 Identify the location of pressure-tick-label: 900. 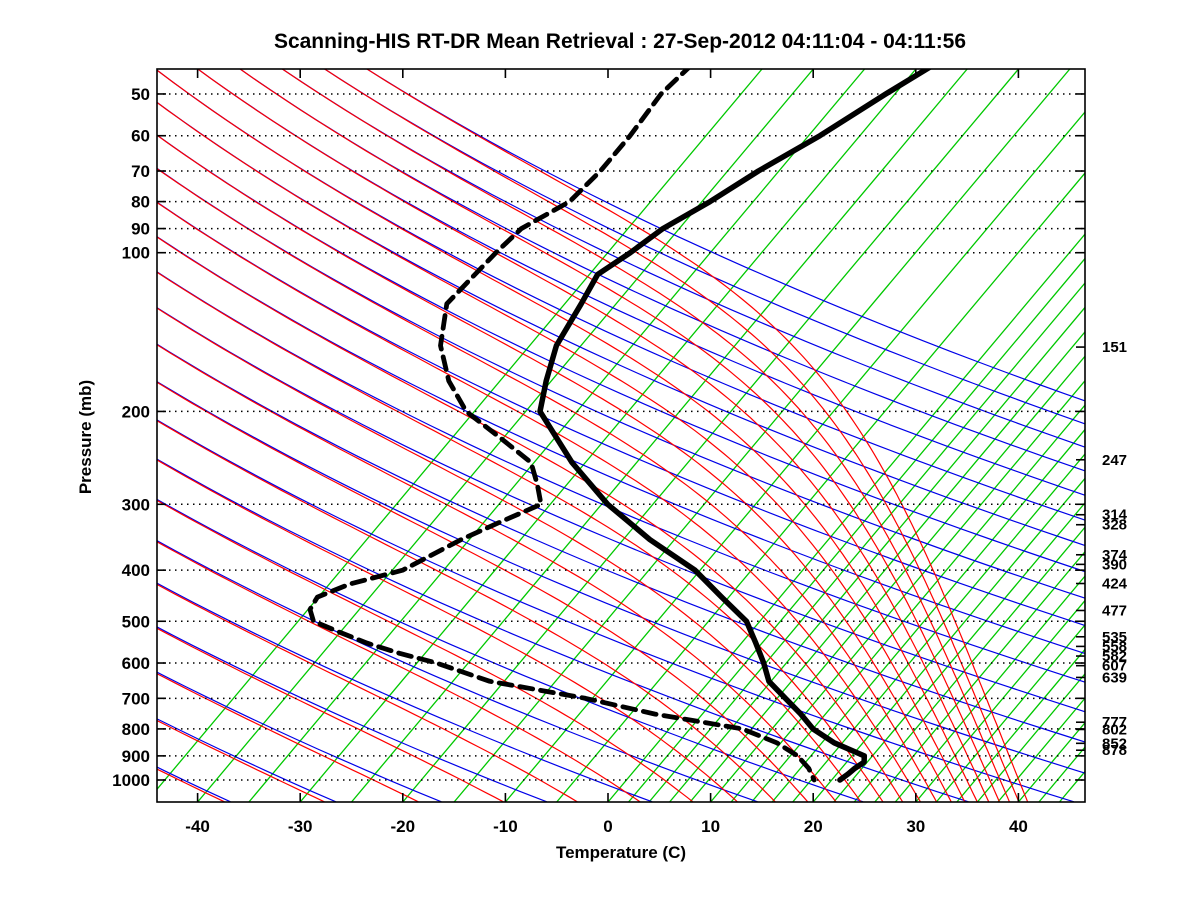
(136, 756).